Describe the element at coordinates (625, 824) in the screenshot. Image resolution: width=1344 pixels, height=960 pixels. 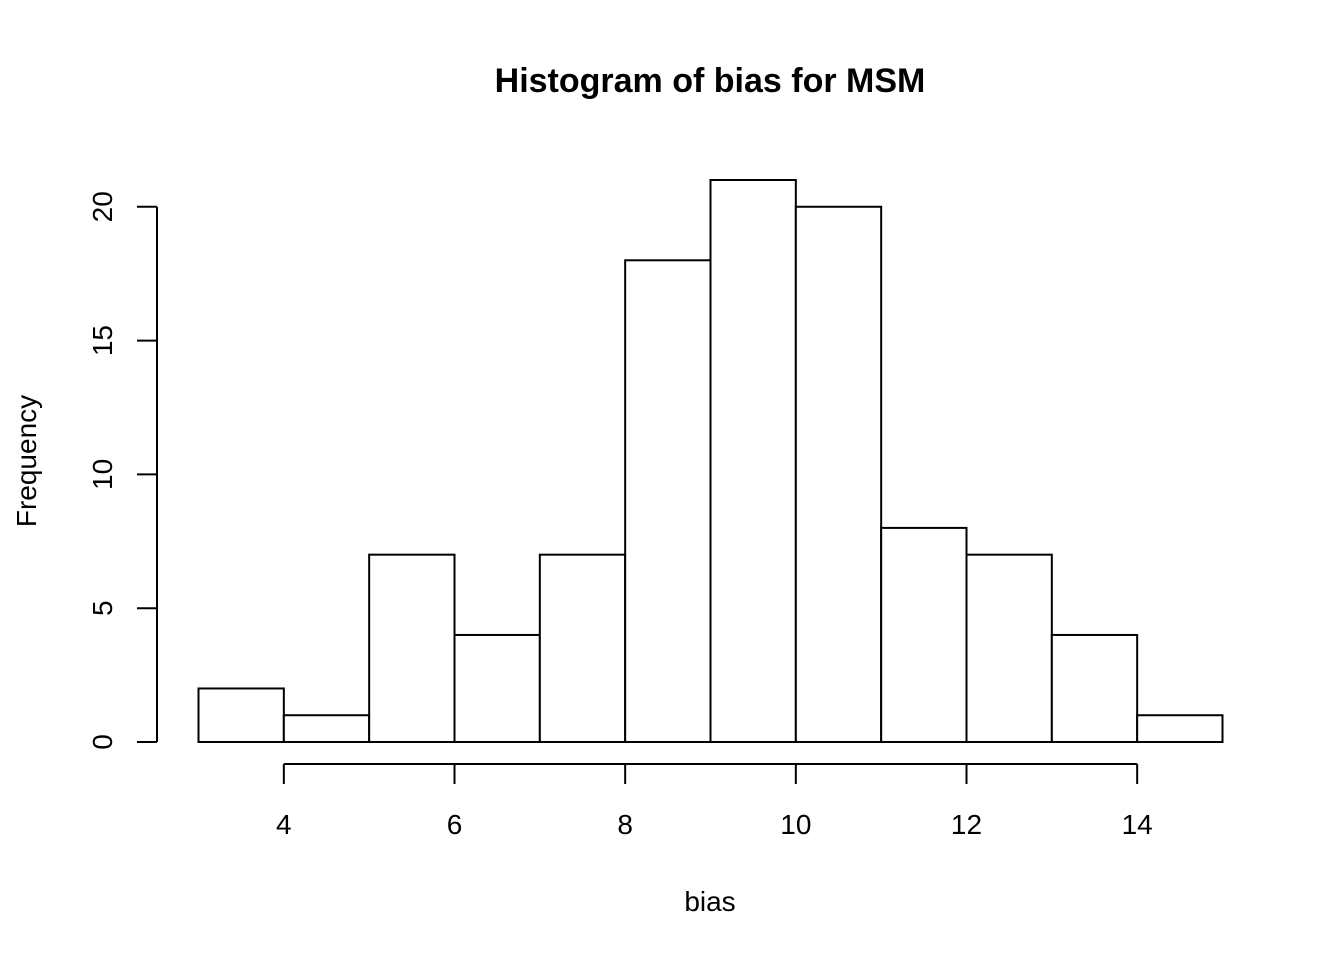
I see `x-tick-label: 8` at that location.